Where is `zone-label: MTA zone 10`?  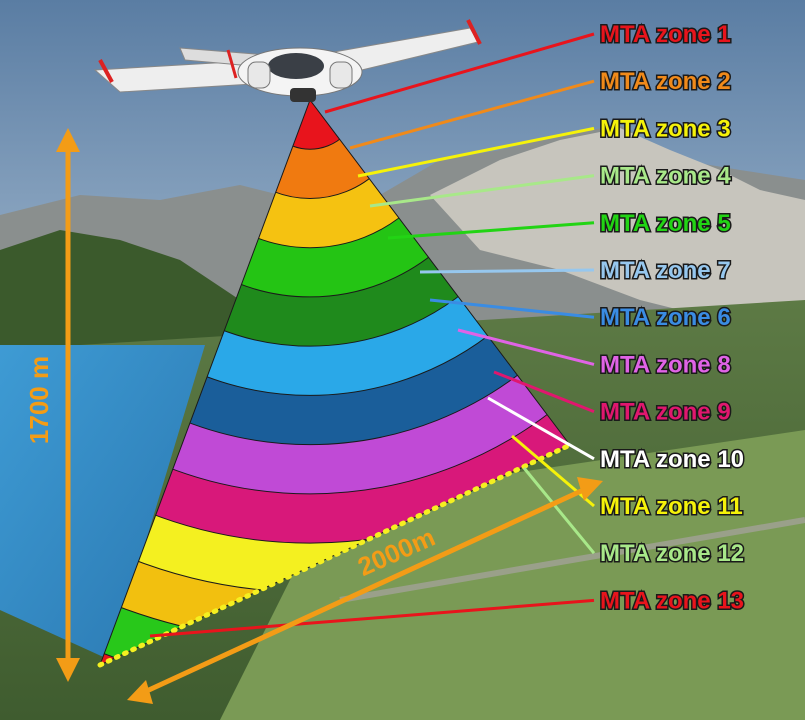
zone-label: MTA zone 10 is located at coordinates (672, 459).